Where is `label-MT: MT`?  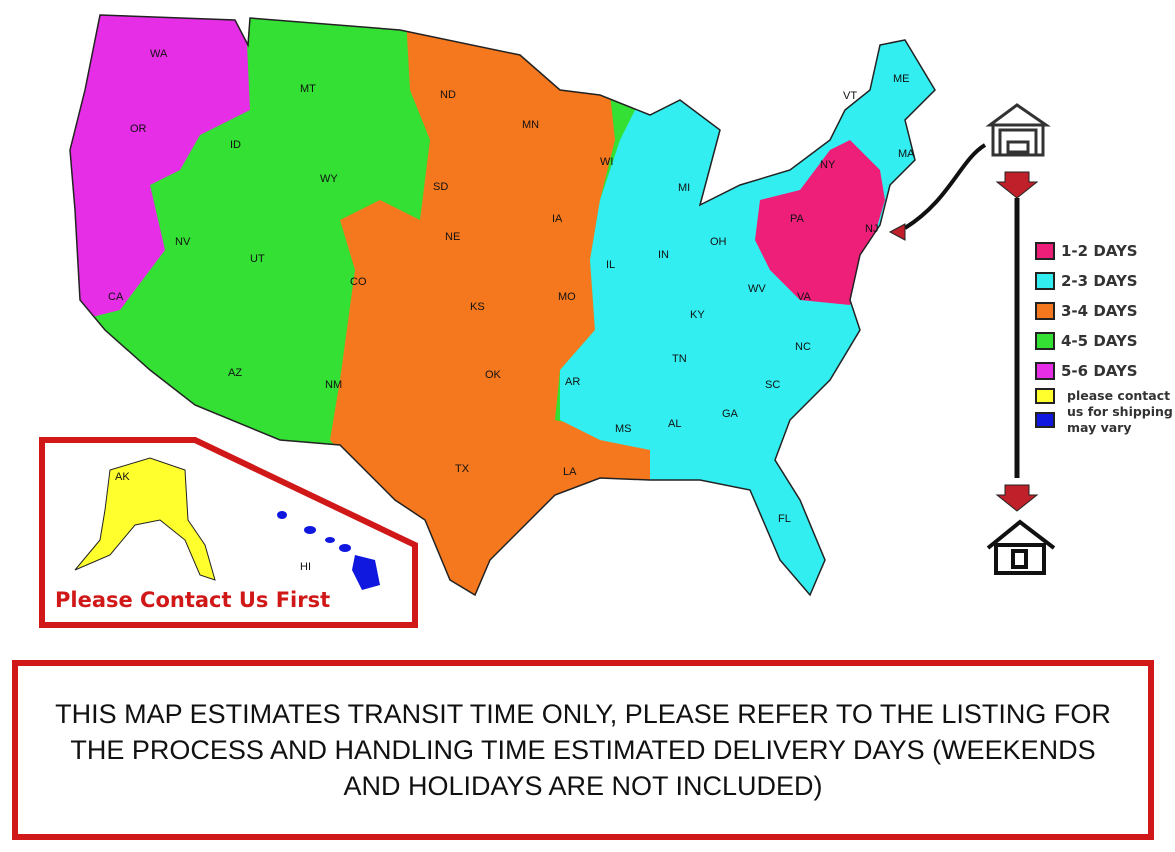
label-MT: MT is located at coordinates (308, 89).